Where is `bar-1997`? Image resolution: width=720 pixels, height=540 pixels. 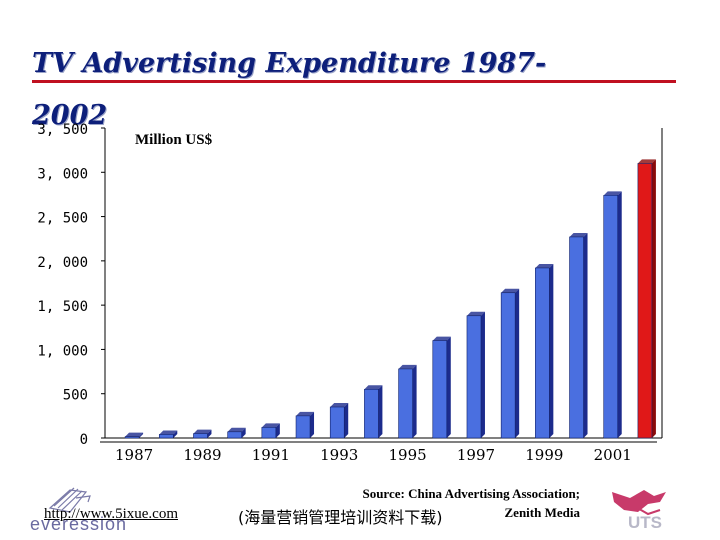 bar-1997 is located at coordinates (474, 377).